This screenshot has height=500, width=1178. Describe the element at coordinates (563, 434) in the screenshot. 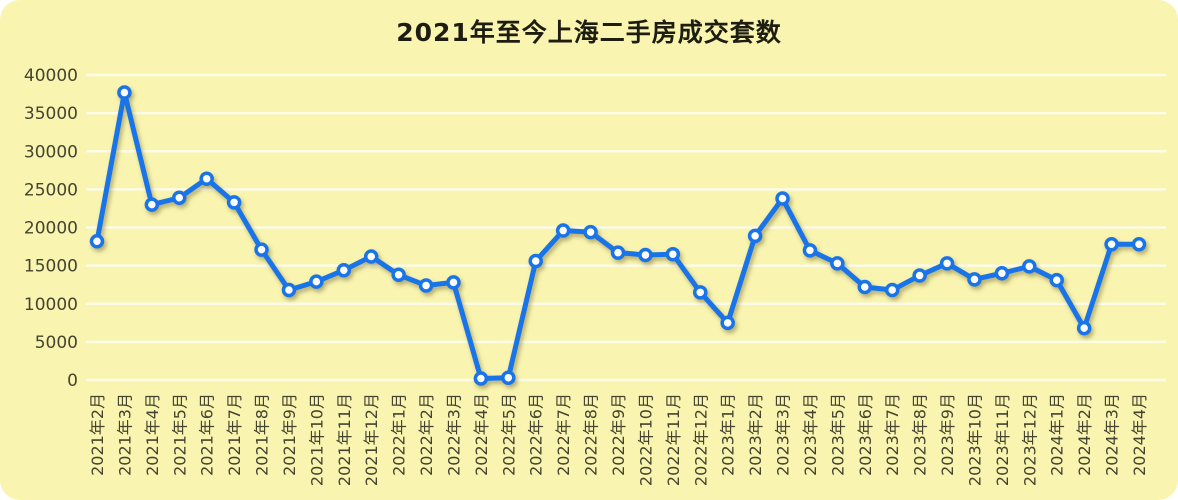

I see `x-axis-tick-label: 2022年7月` at that location.